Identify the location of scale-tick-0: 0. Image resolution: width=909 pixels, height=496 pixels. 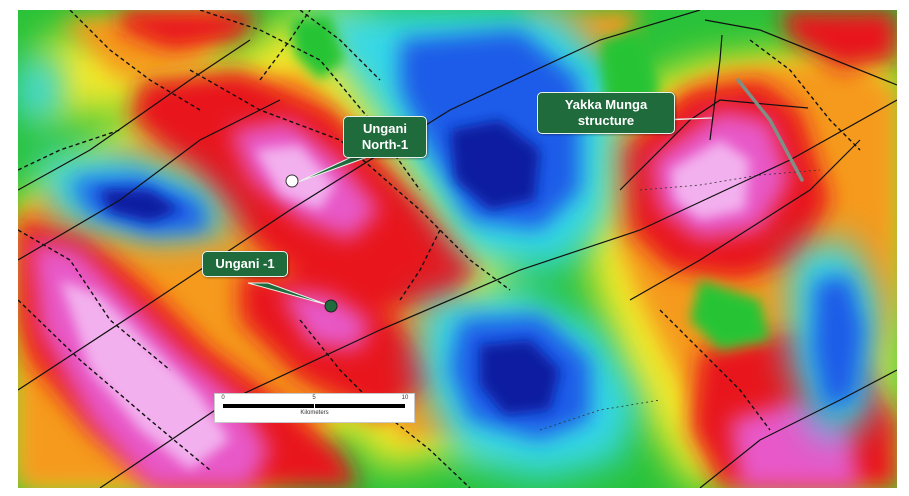
(223, 398).